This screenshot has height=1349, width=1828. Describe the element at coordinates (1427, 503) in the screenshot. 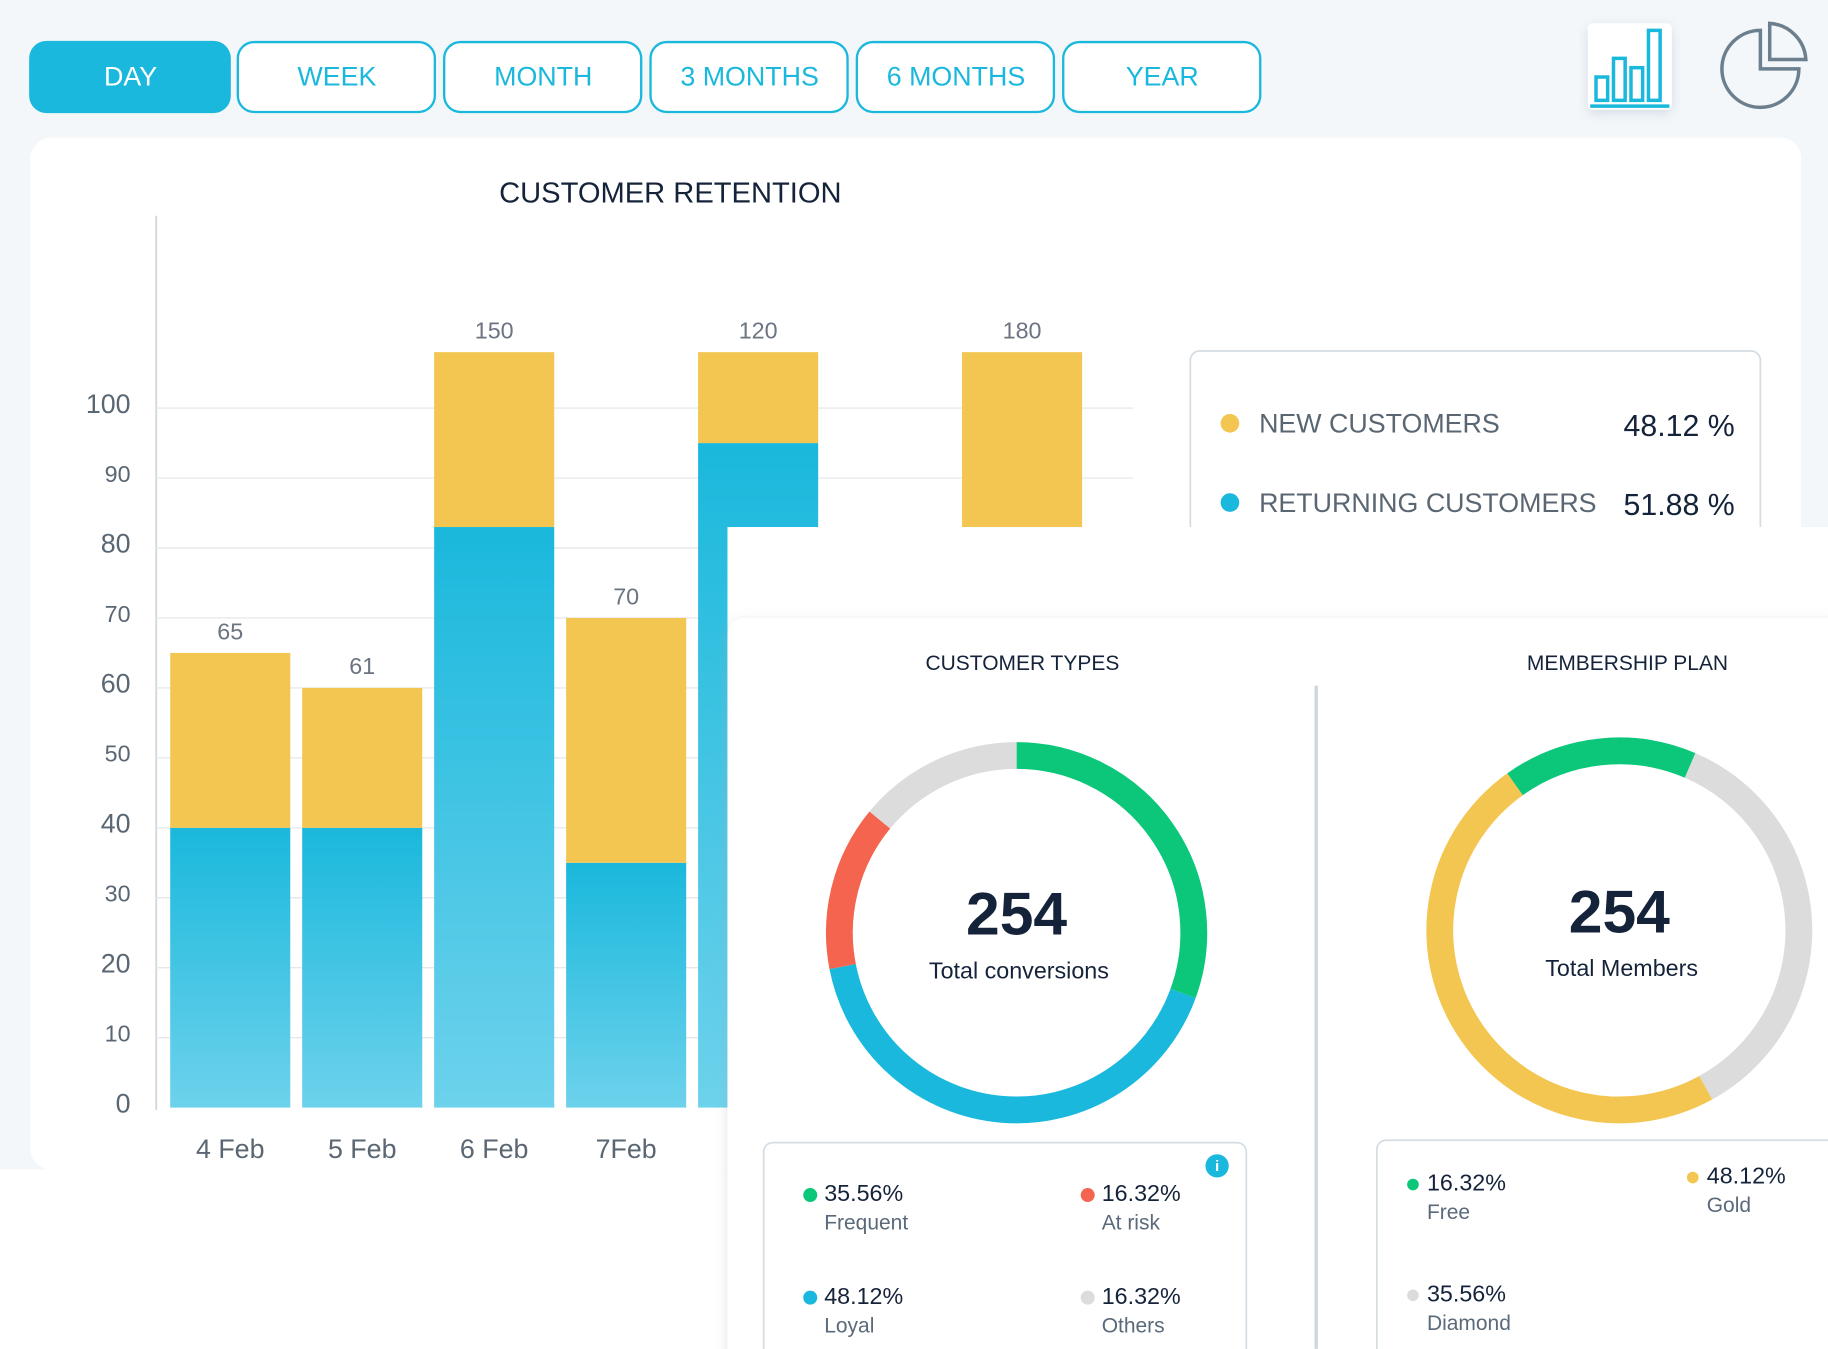

I see `legend-name: RETURNING CUSTOMERS` at that location.